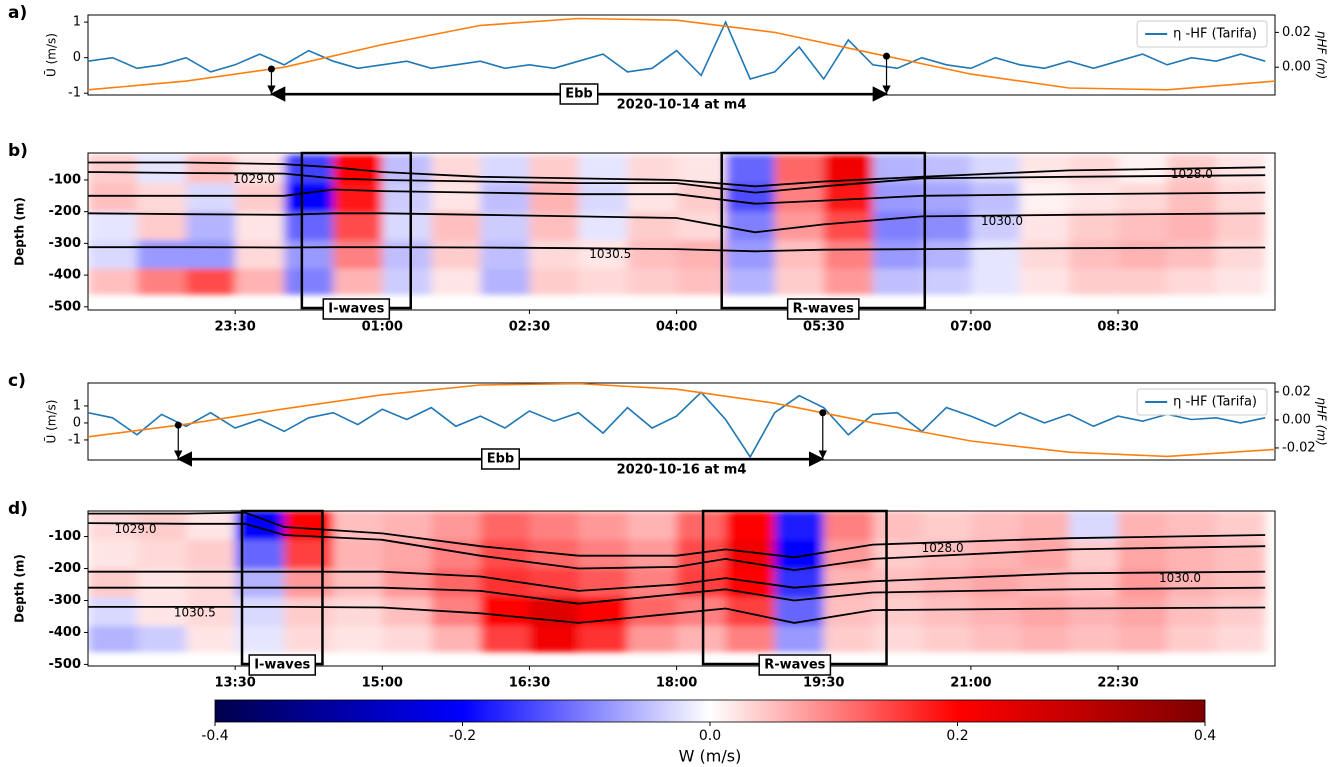 The image size is (1333, 767). Describe the element at coordinates (957, 736) in the screenshot. I see `colorbar-tick-label: 0.2` at that location.